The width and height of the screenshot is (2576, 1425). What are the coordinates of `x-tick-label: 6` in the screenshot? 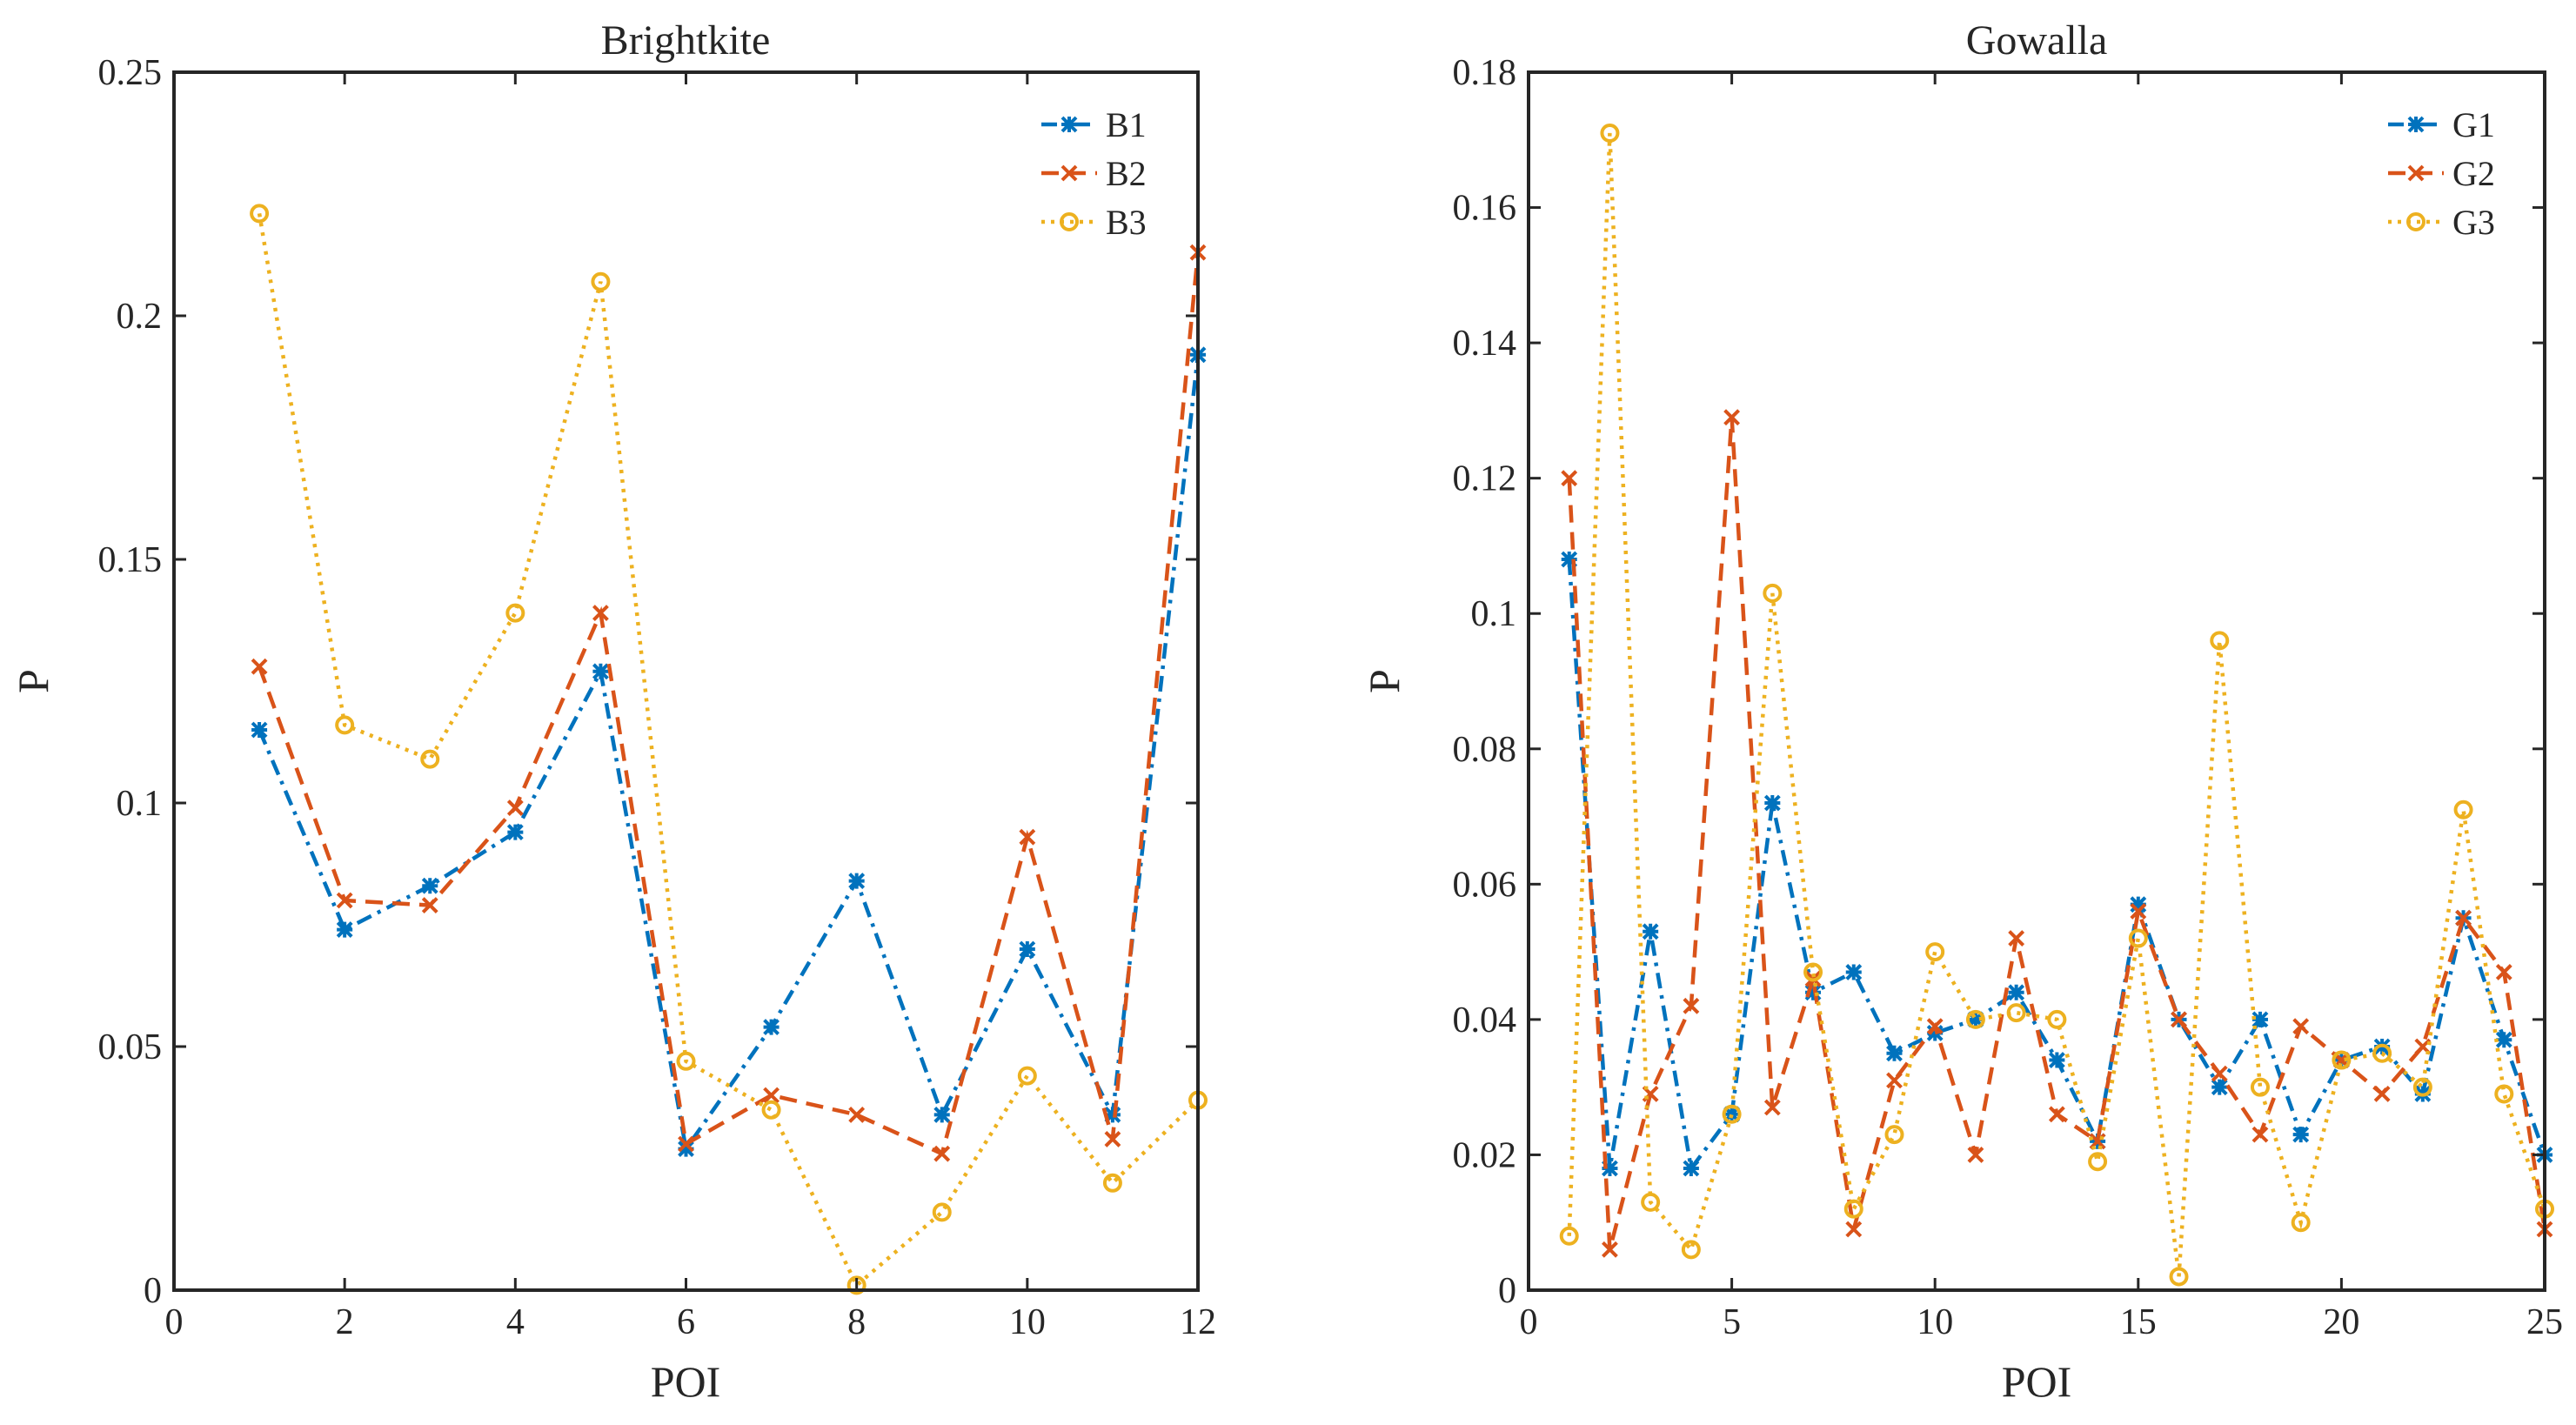 It's located at (686, 1322).